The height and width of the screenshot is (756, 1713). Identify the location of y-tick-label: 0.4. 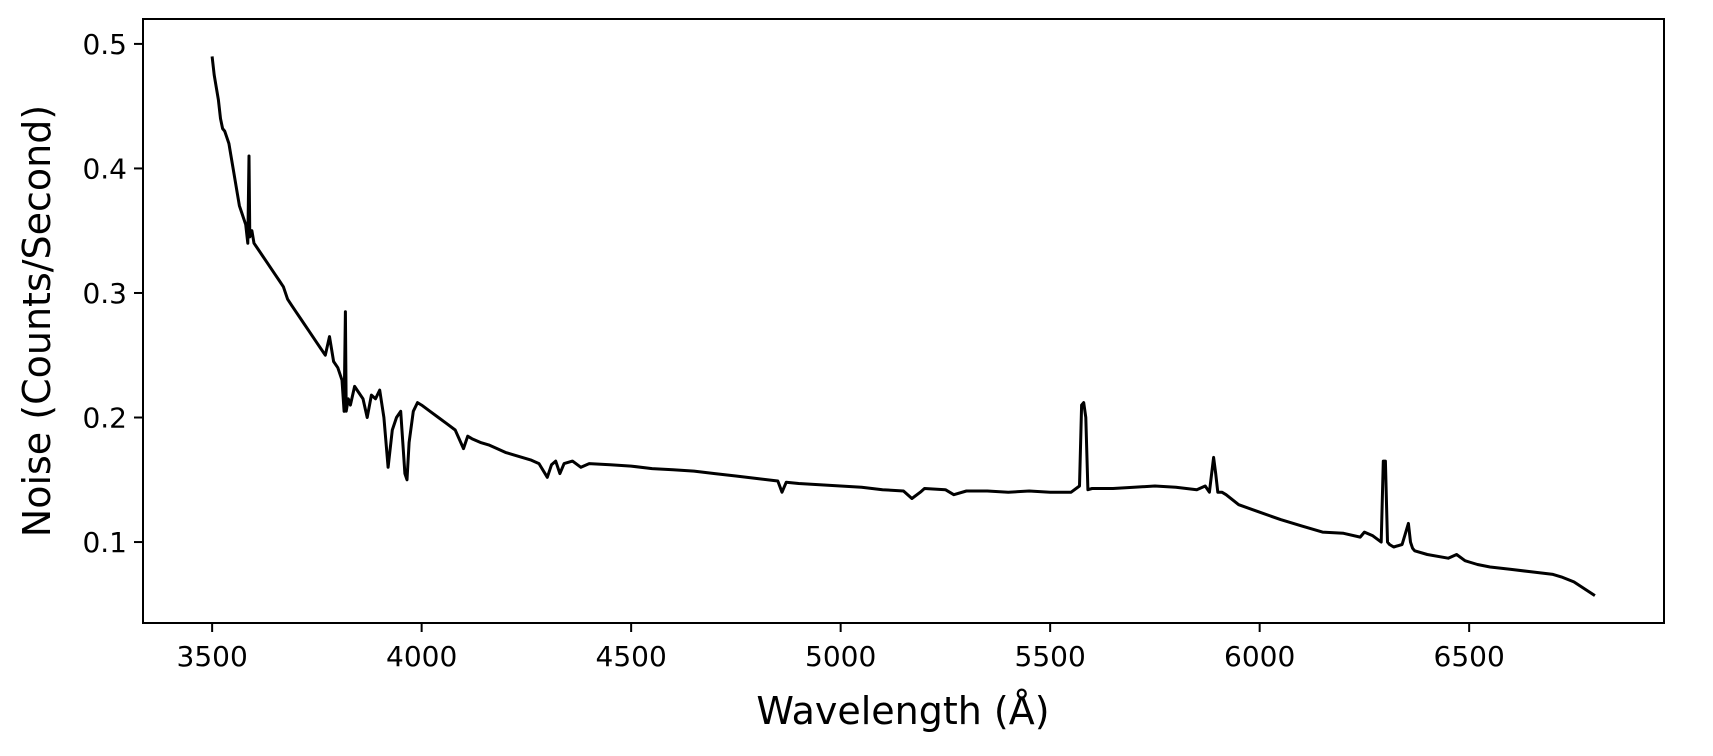
(104, 168).